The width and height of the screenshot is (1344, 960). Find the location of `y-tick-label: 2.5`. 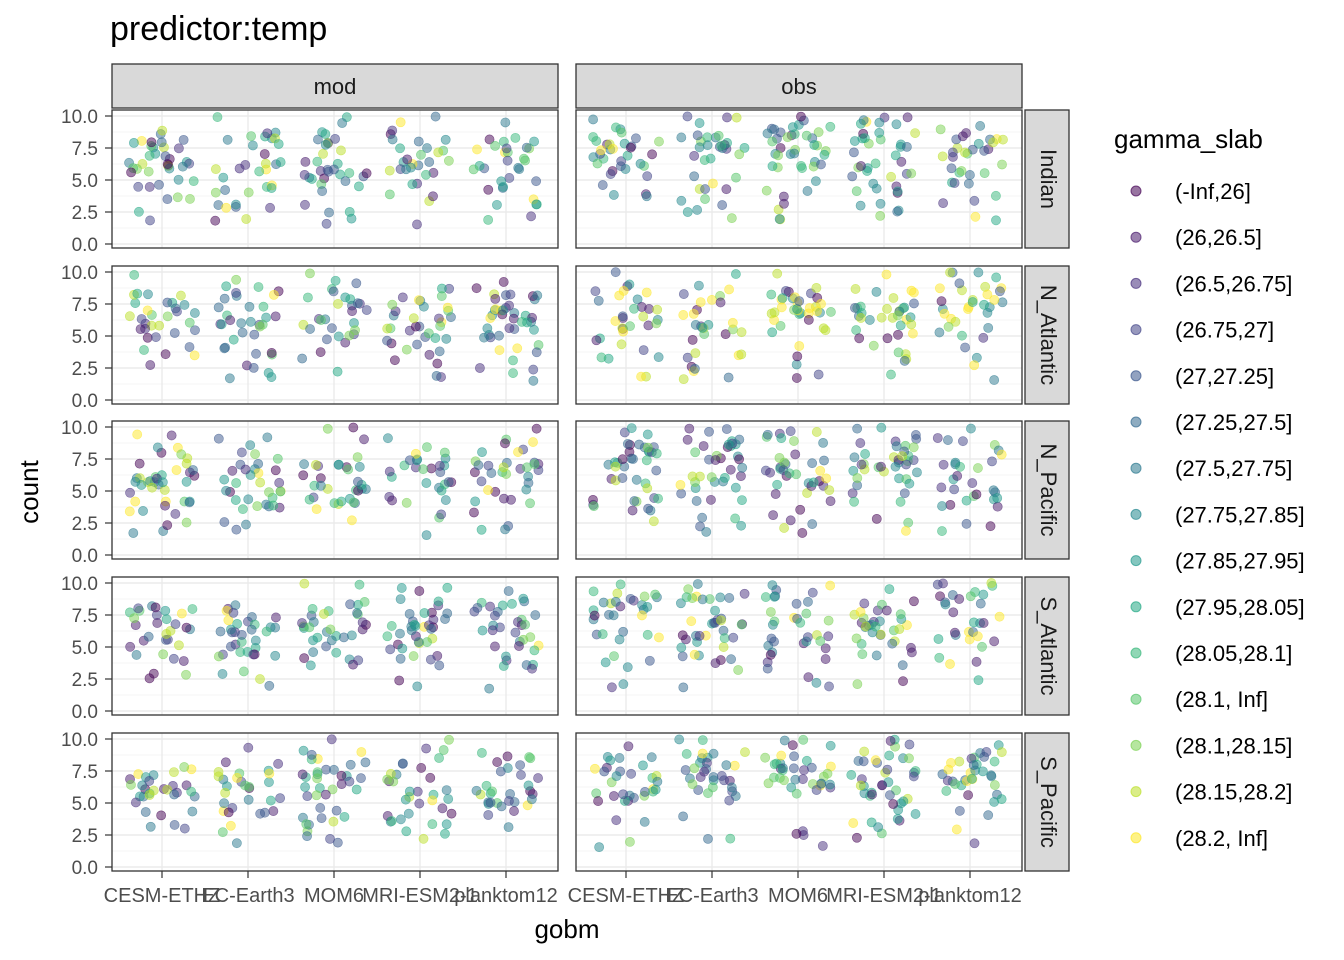

y-tick-label: 2.5 is located at coordinates (85, 524).